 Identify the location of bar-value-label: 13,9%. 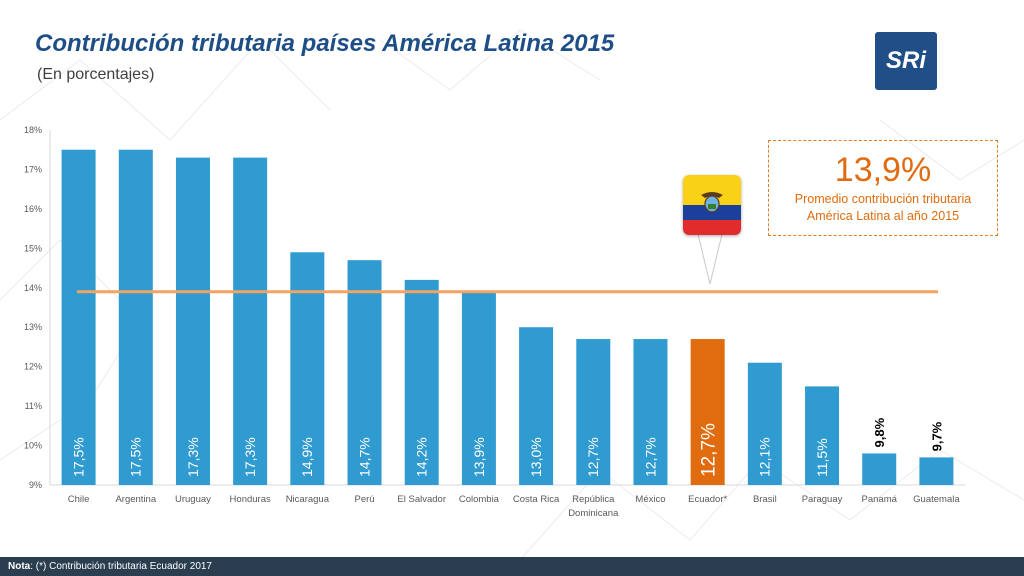
(479, 457).